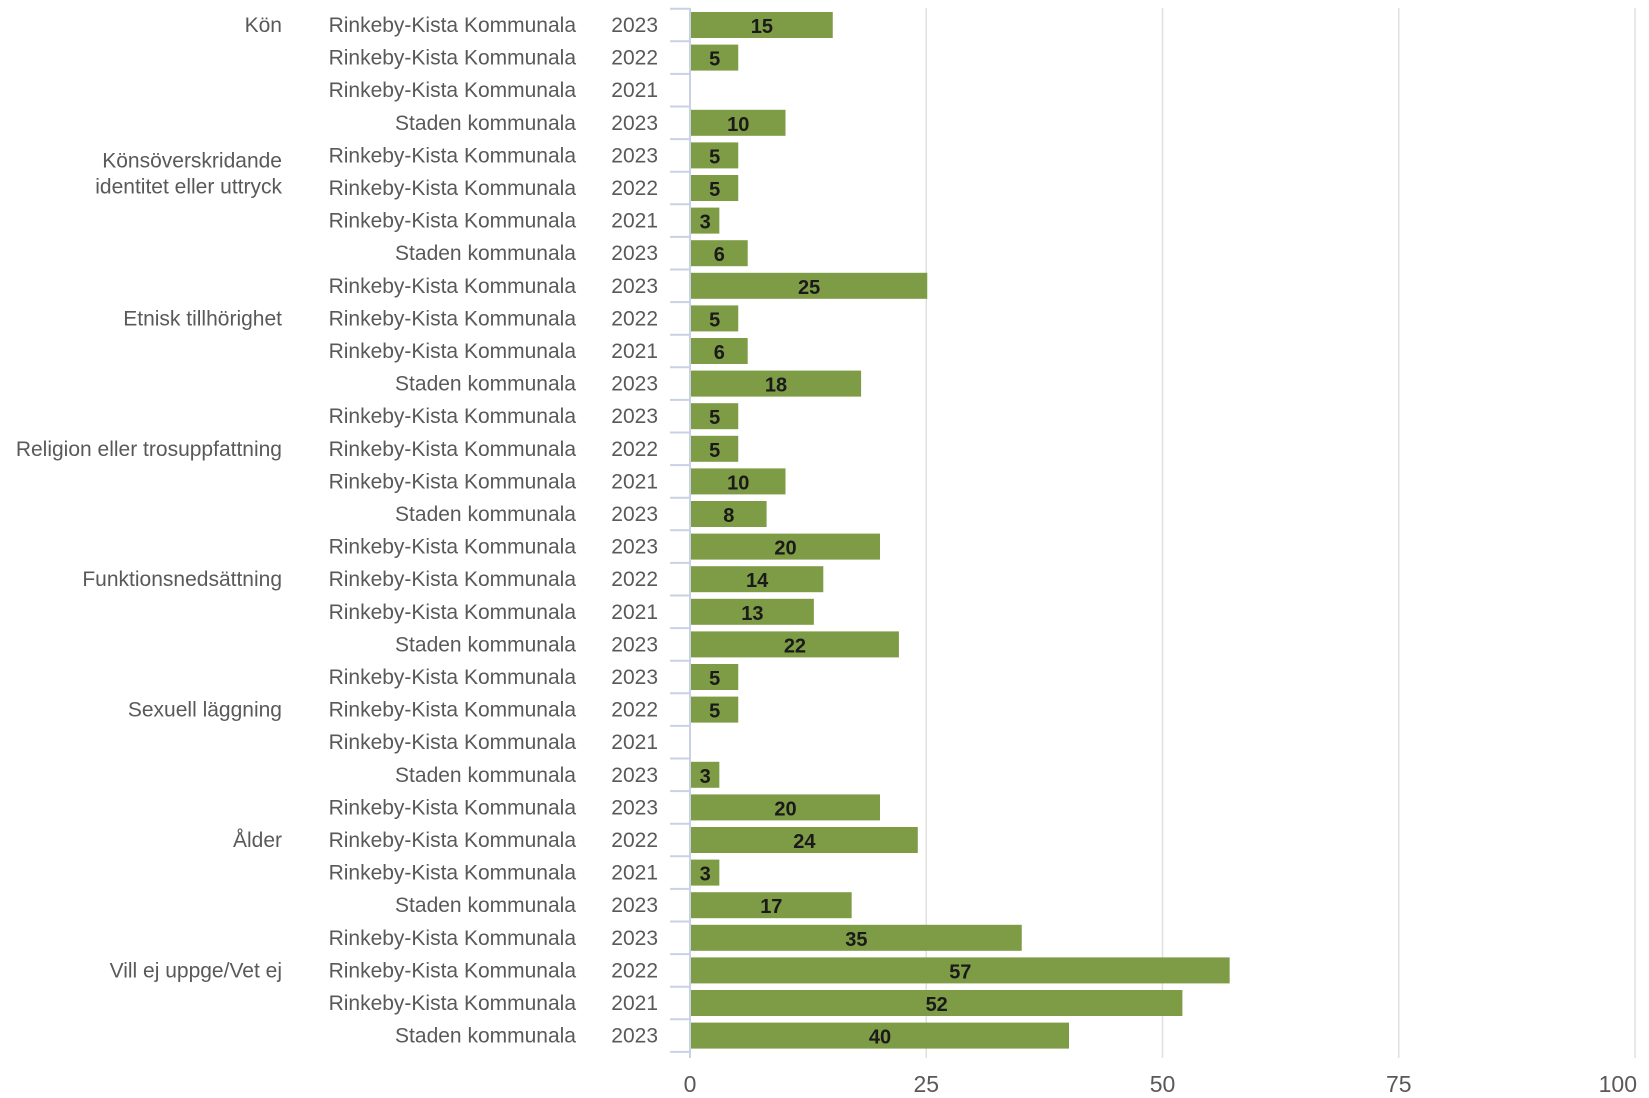 The width and height of the screenshot is (1649, 1098). I want to click on x-tick-label: 25, so click(926, 1084).